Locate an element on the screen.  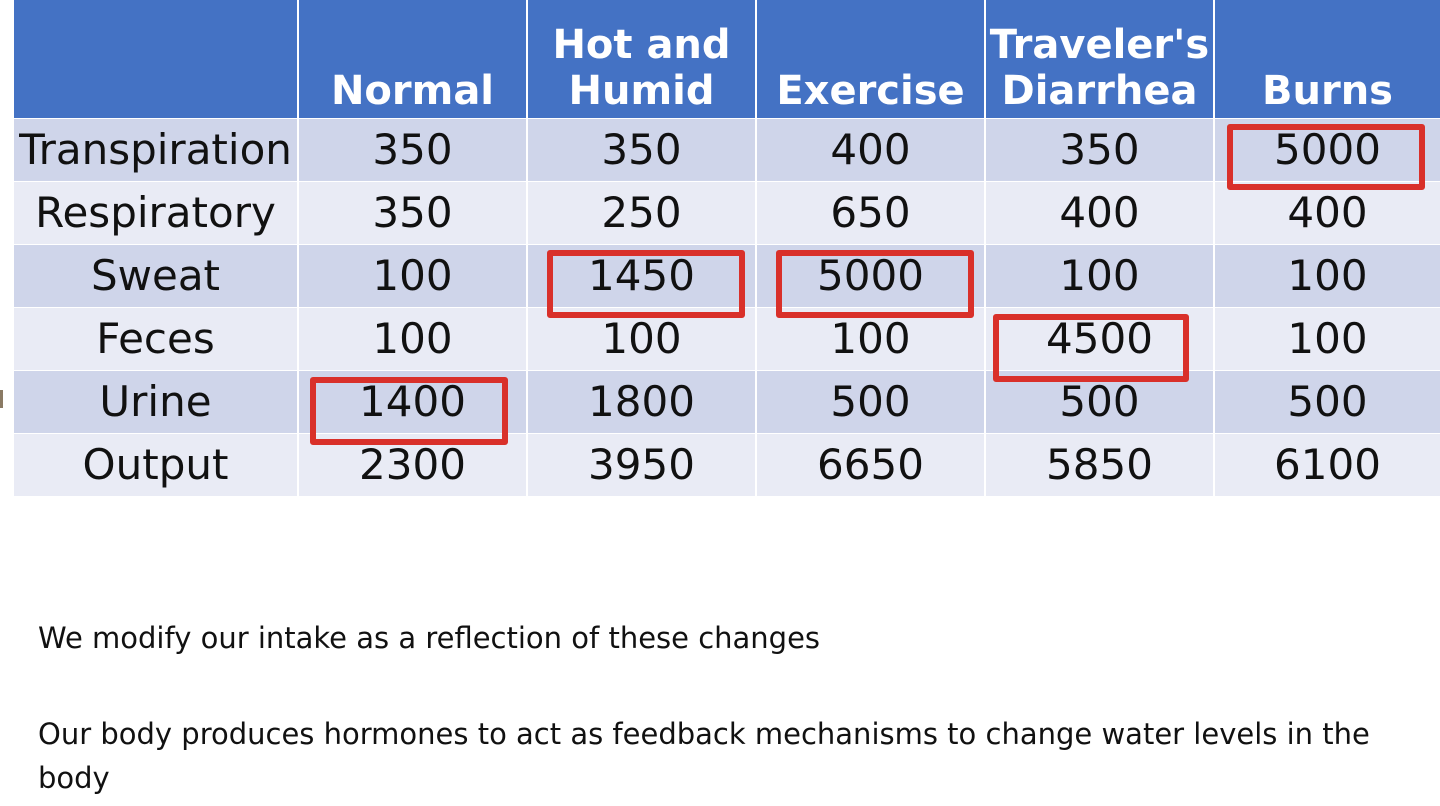
table-row-transpiration: Transpiration 350 350 400 350 5000 is located at coordinates (727, 149).